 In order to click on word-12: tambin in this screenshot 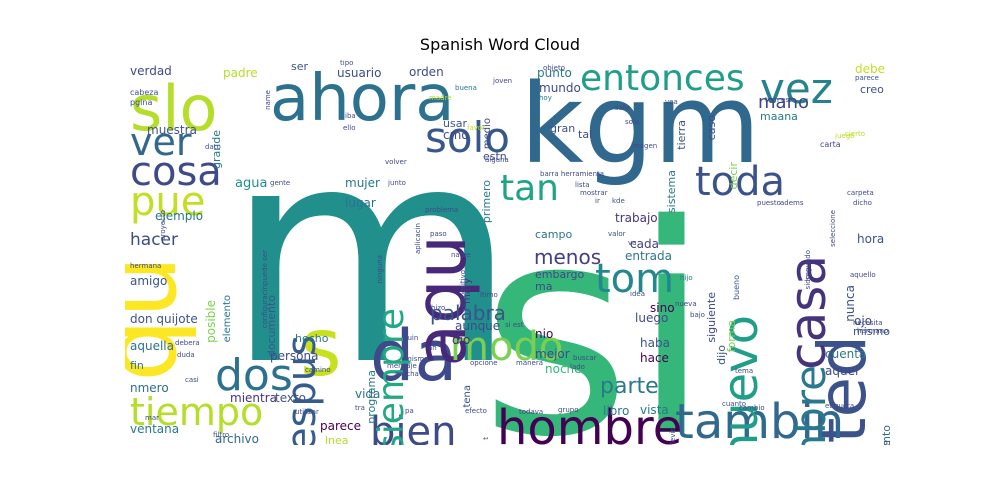, I will do `click(759, 419)`.